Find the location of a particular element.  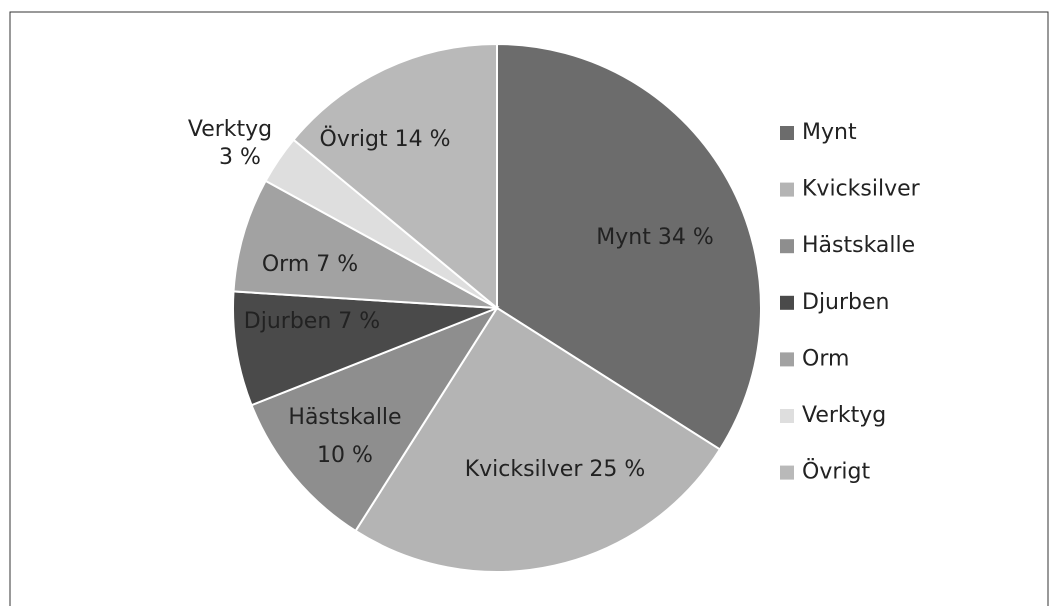

label-name: Djurben is located at coordinates (287, 321).